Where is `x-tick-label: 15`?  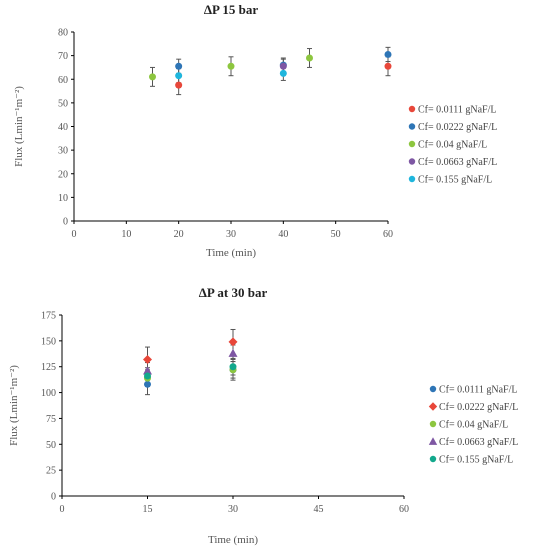
x-tick-label: 15 is located at coordinates (148, 509).